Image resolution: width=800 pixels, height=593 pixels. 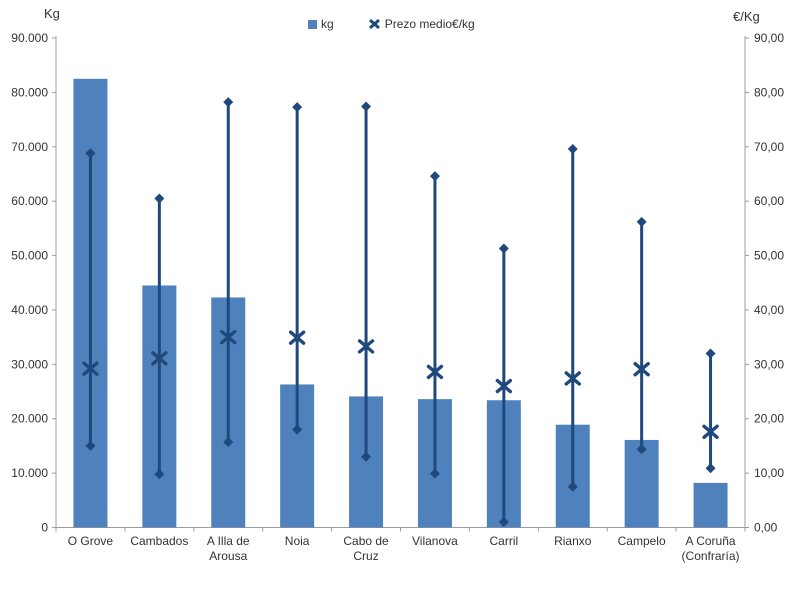 What do you see at coordinates (29, 256) in the screenshot?
I see `left-axis-tick-label: 50.000` at bounding box center [29, 256].